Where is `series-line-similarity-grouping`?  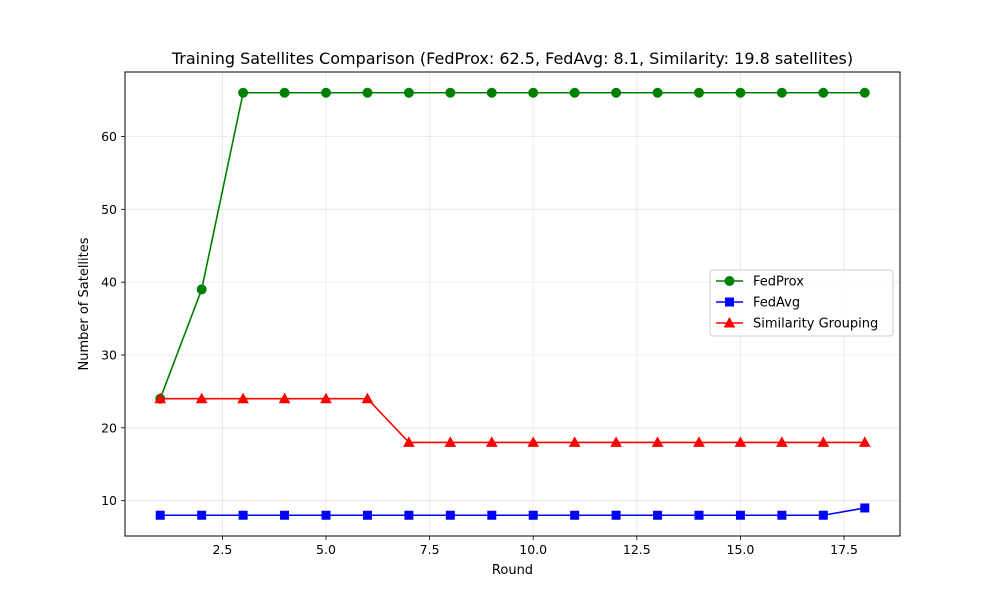 series-line-similarity-grouping is located at coordinates (512, 420).